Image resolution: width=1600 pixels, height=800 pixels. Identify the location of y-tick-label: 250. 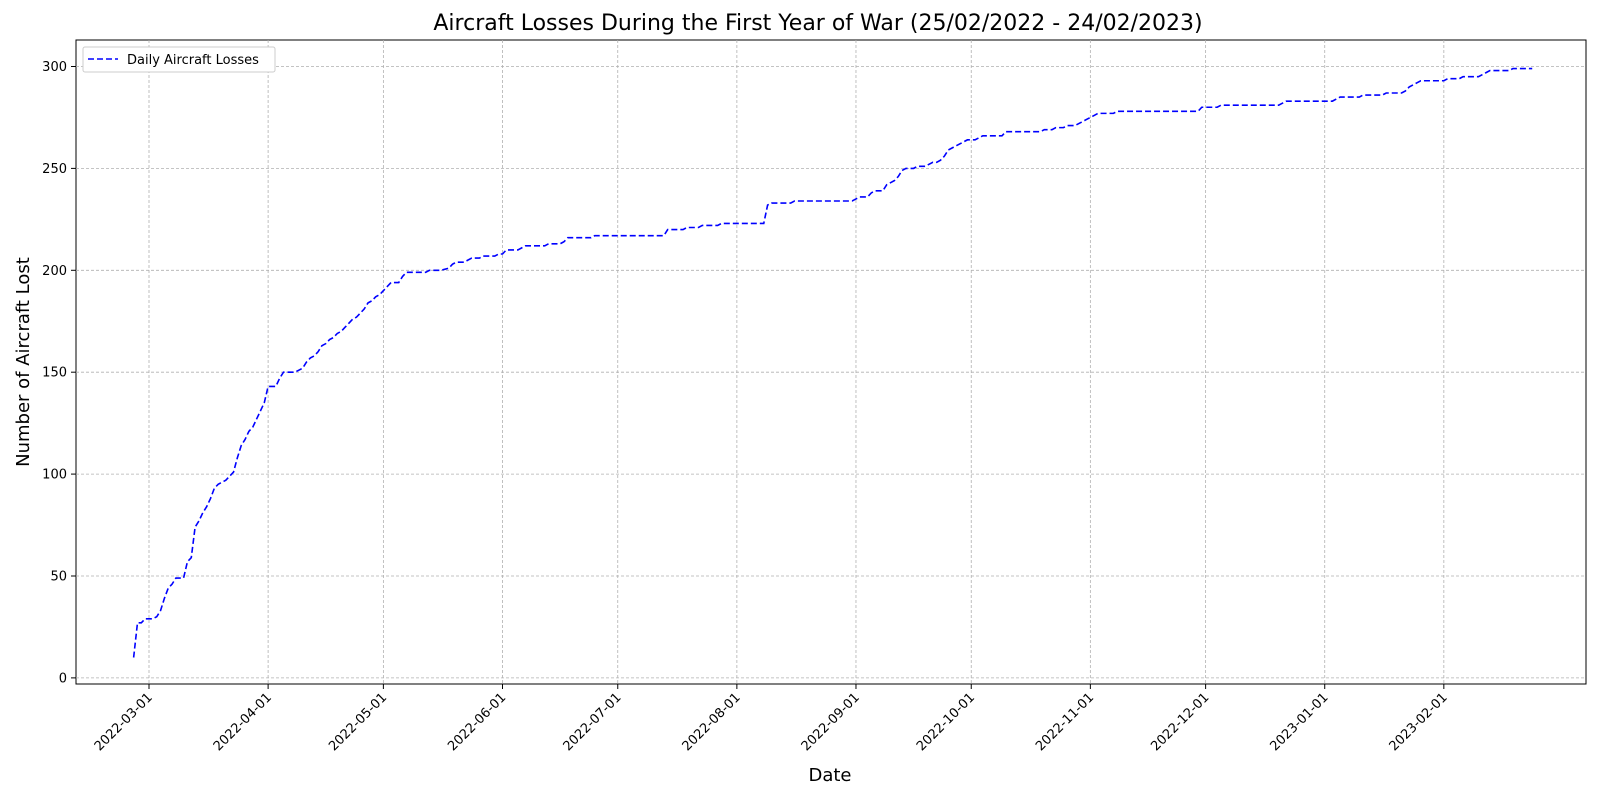
(54, 169).